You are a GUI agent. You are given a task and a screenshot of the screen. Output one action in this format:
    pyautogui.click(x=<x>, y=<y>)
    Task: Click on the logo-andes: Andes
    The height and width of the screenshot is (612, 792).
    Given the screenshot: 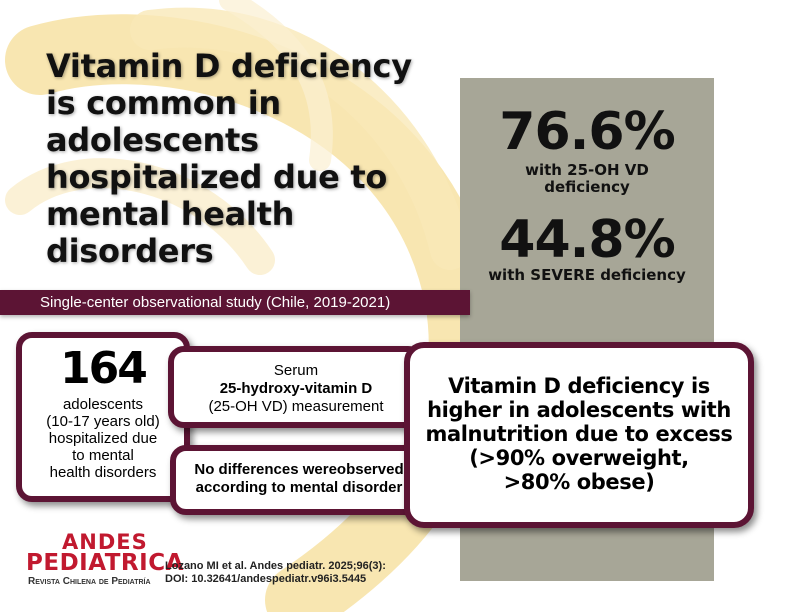 What is the action you would take?
    pyautogui.click(x=105, y=542)
    